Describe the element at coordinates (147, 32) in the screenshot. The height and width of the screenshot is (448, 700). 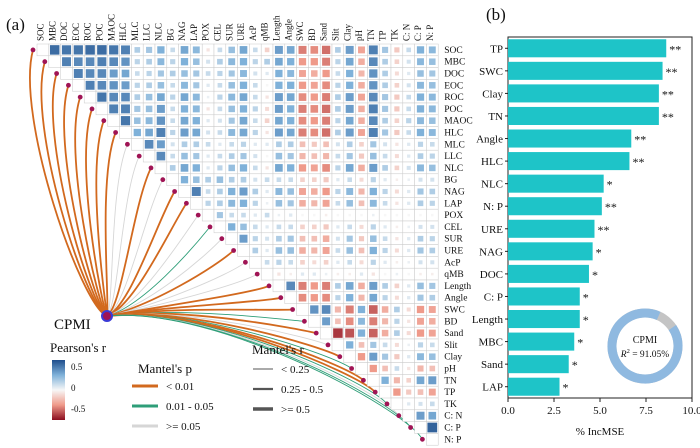
I see `top-label-llc: LLC` at that location.